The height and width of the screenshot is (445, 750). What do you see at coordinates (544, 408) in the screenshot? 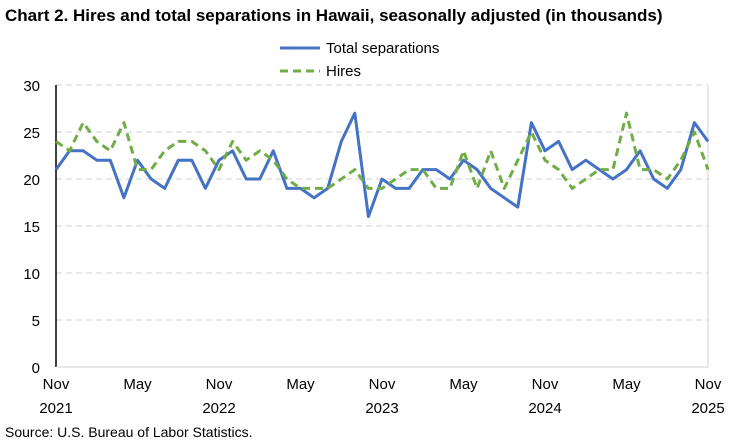
I see `x-tick-year: 2024` at bounding box center [544, 408].